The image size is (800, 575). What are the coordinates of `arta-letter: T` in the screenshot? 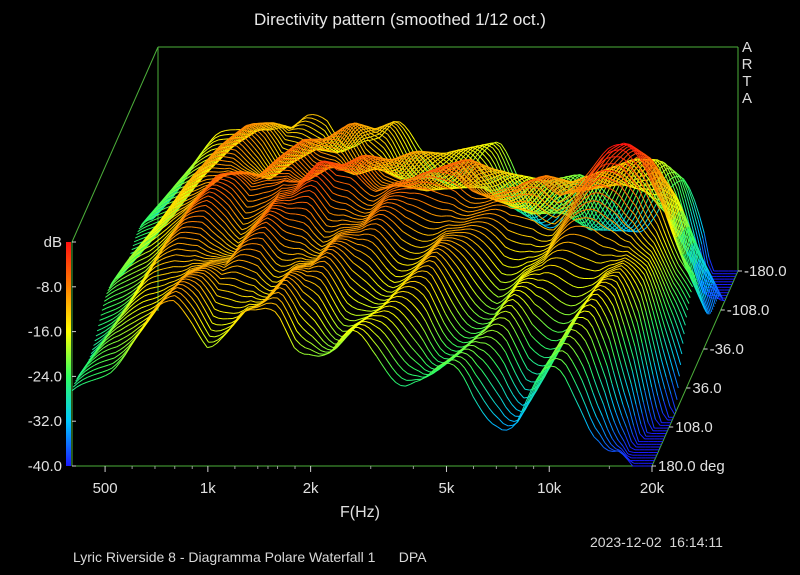 It's located at (747, 81).